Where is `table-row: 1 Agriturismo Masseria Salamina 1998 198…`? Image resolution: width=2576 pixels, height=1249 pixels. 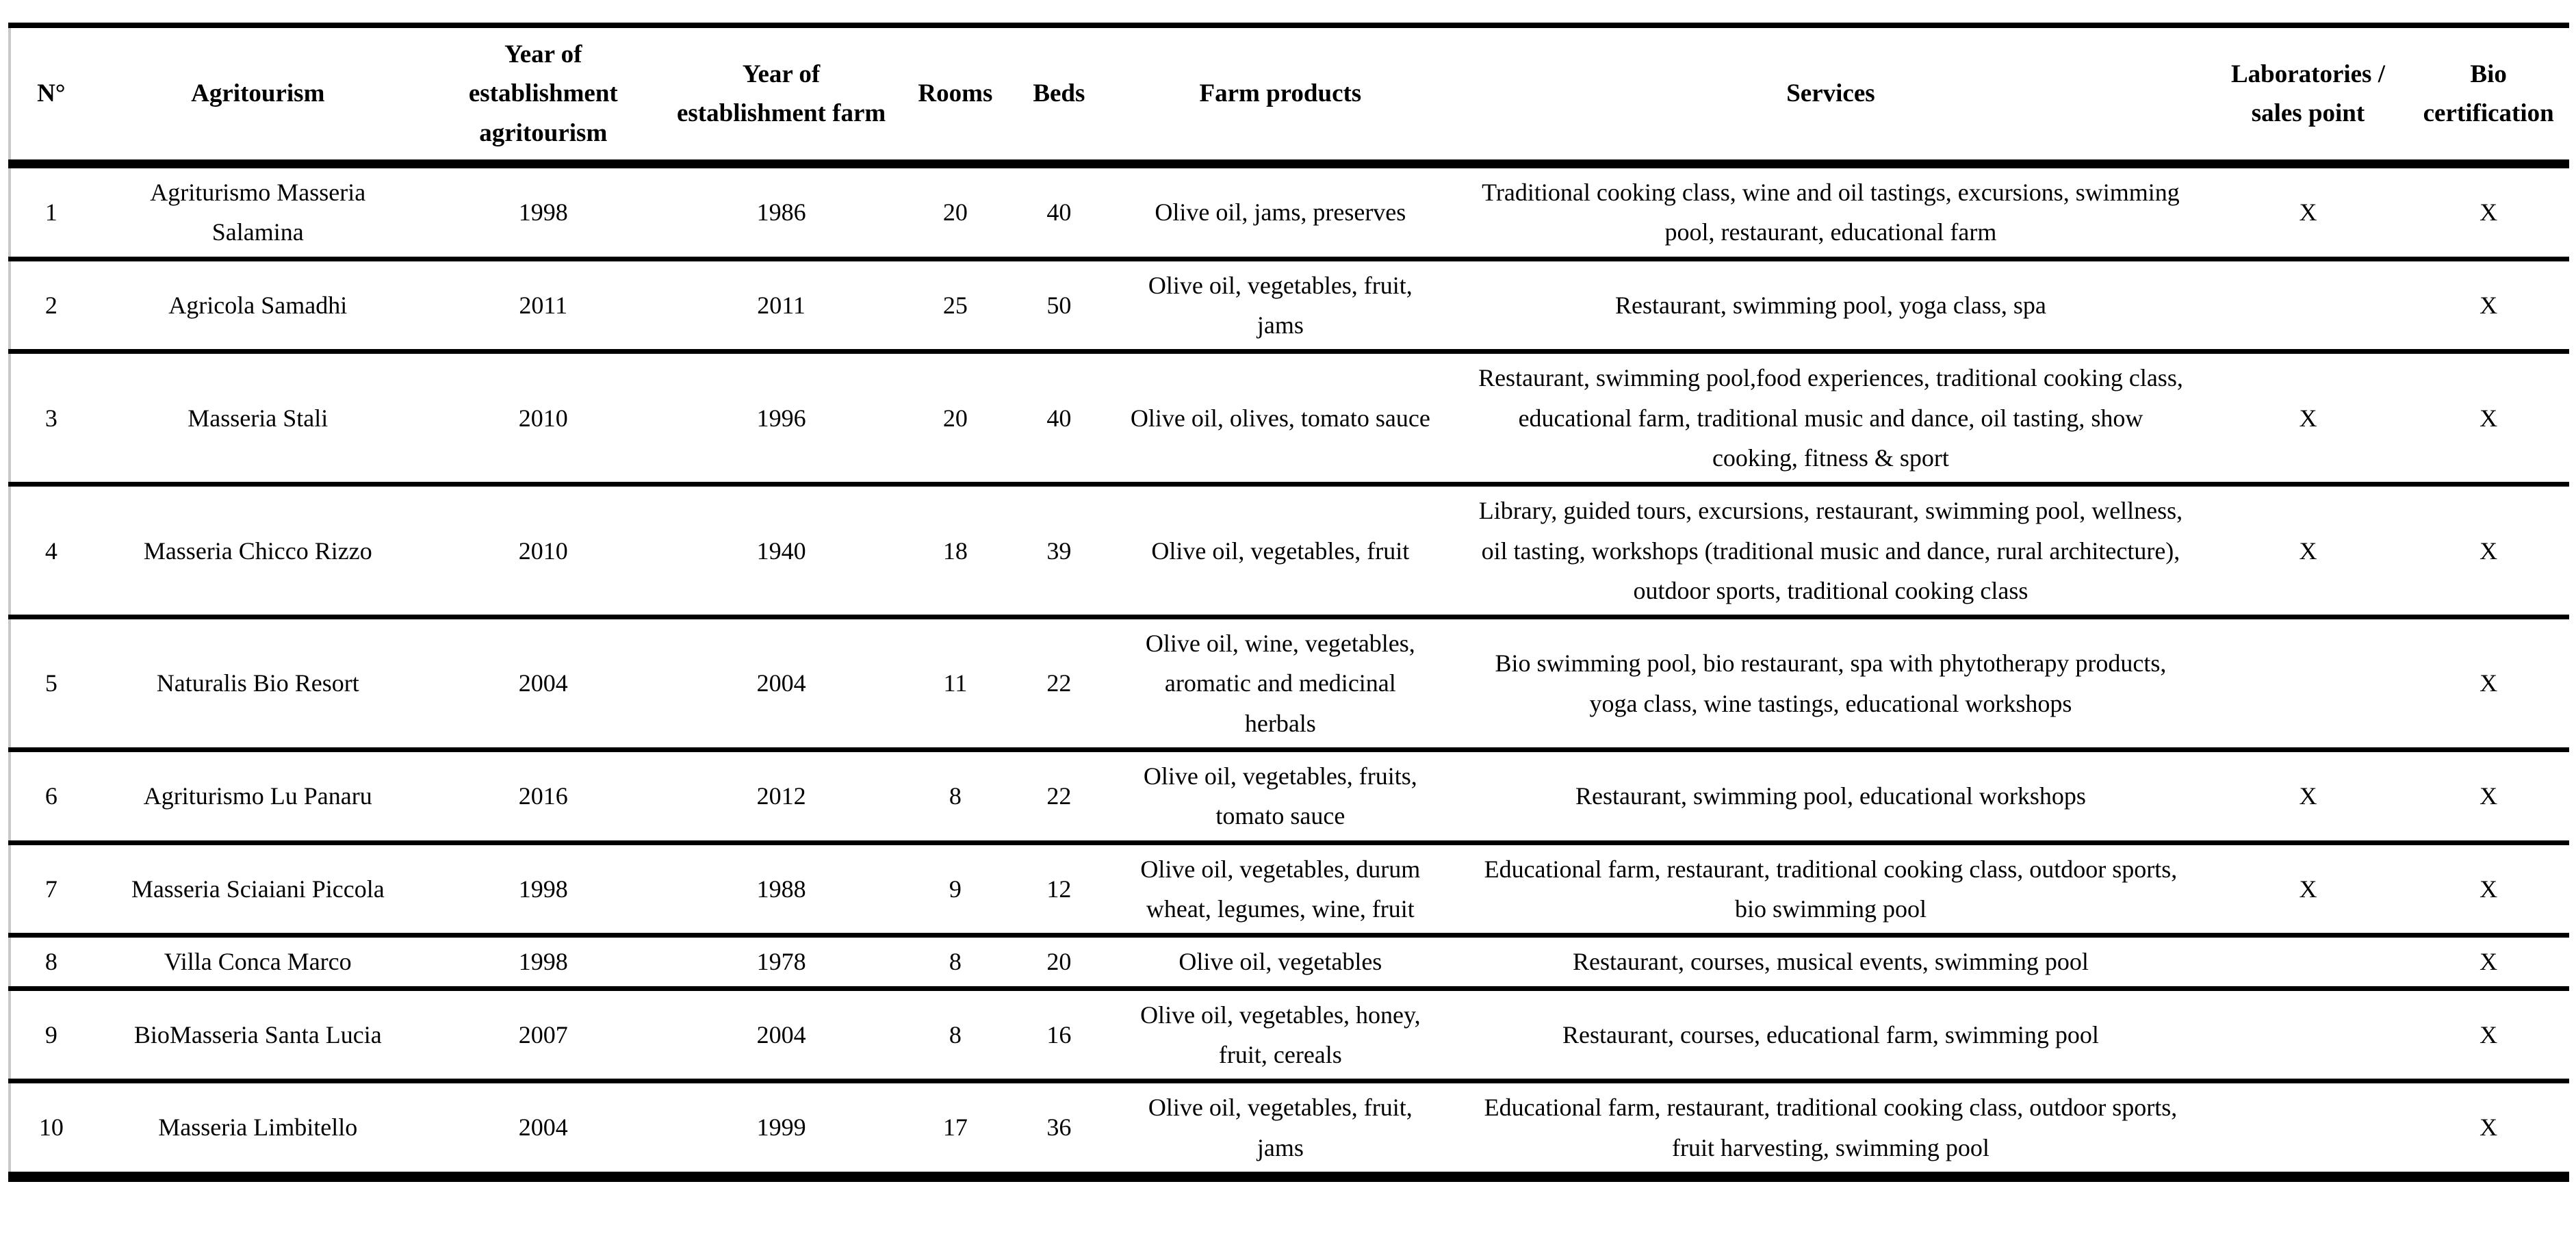
table-row: 1 Agriturismo Masseria Salamina 1998 198… is located at coordinates (1289, 211).